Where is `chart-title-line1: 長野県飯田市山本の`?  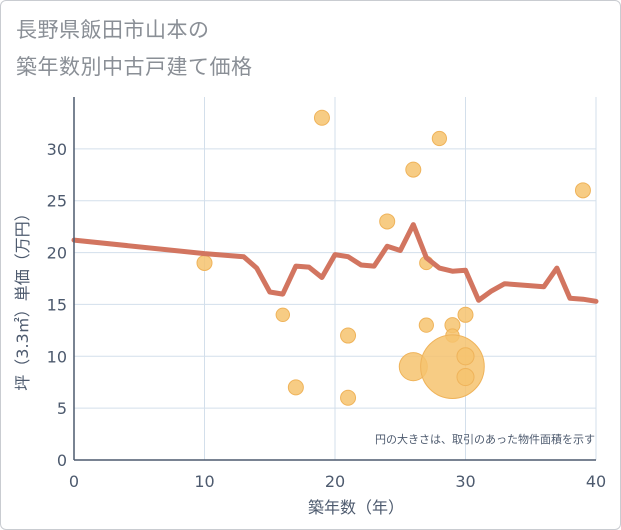 chart-title-line1: 長野県飯田市山本の is located at coordinates (113, 30).